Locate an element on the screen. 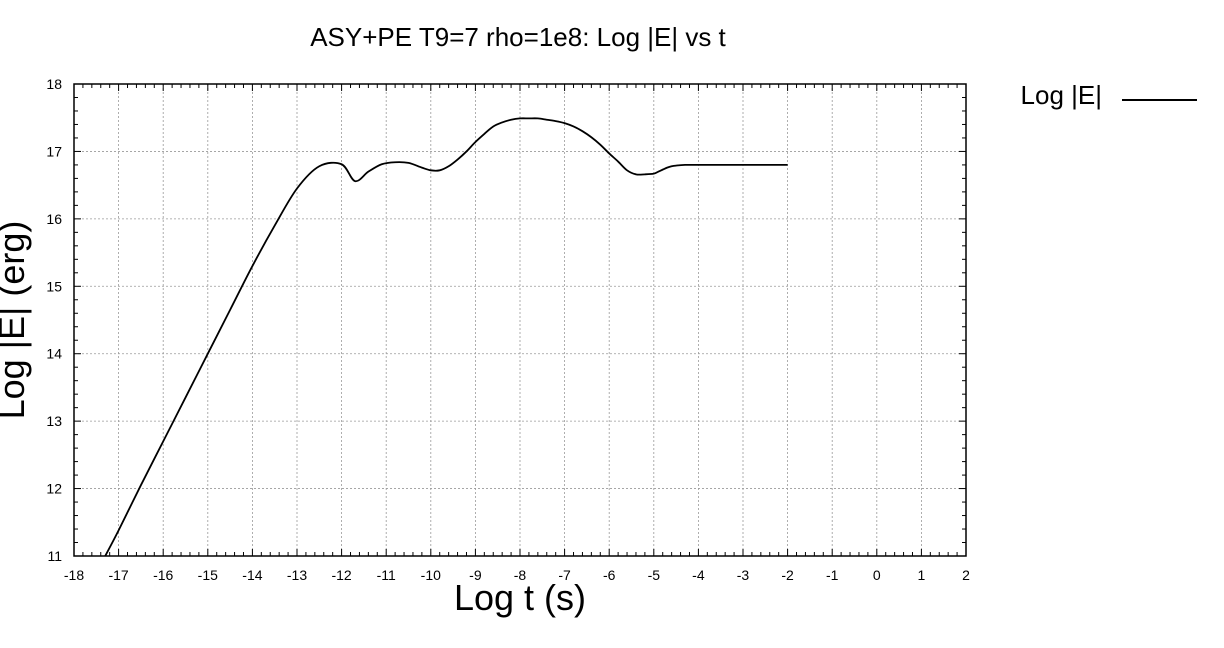  y-tick-label: 18 is located at coordinates (54, 84).